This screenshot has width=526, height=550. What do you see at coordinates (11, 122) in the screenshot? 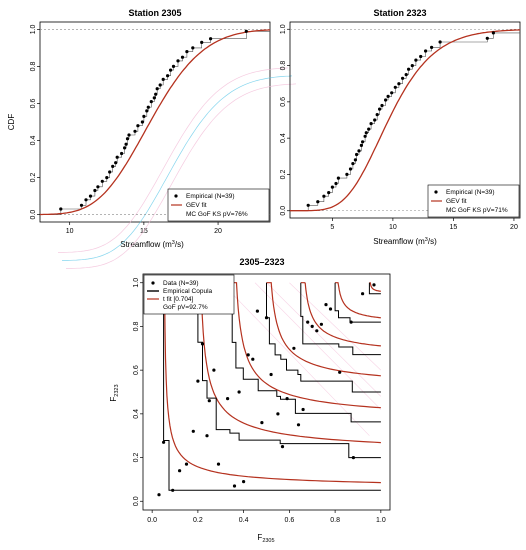
I see `y-axis-label: CDF` at bounding box center [11, 122].